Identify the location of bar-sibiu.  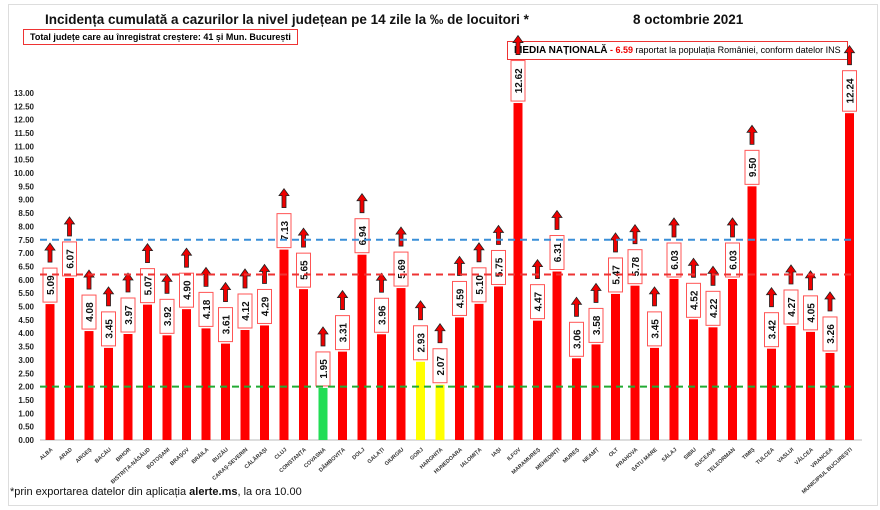
(693, 379).